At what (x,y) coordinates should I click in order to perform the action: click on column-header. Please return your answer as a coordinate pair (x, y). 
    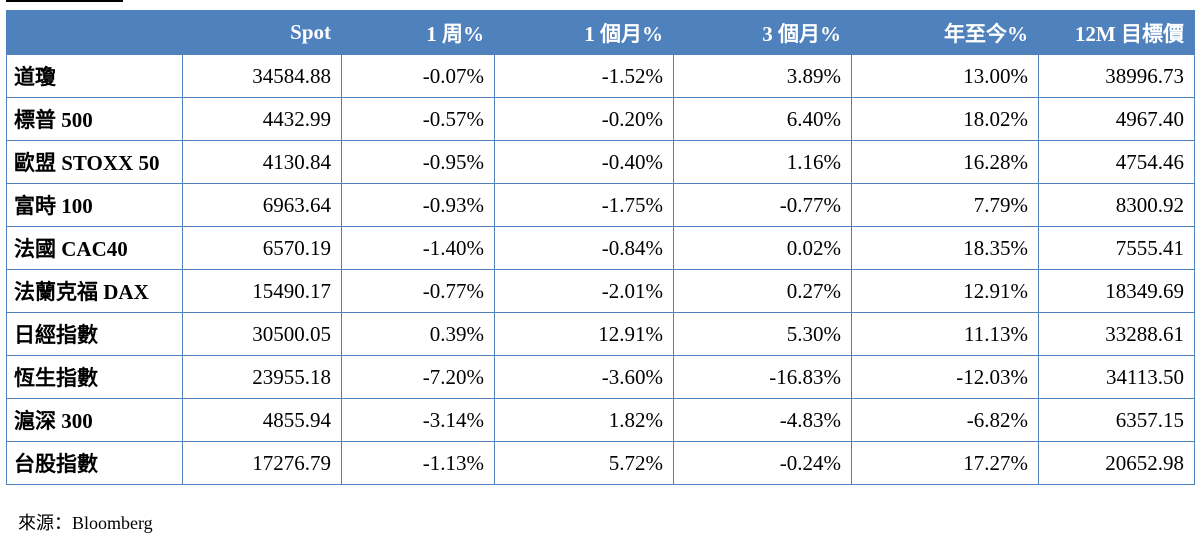
    Looking at the image, I should click on (94, 32).